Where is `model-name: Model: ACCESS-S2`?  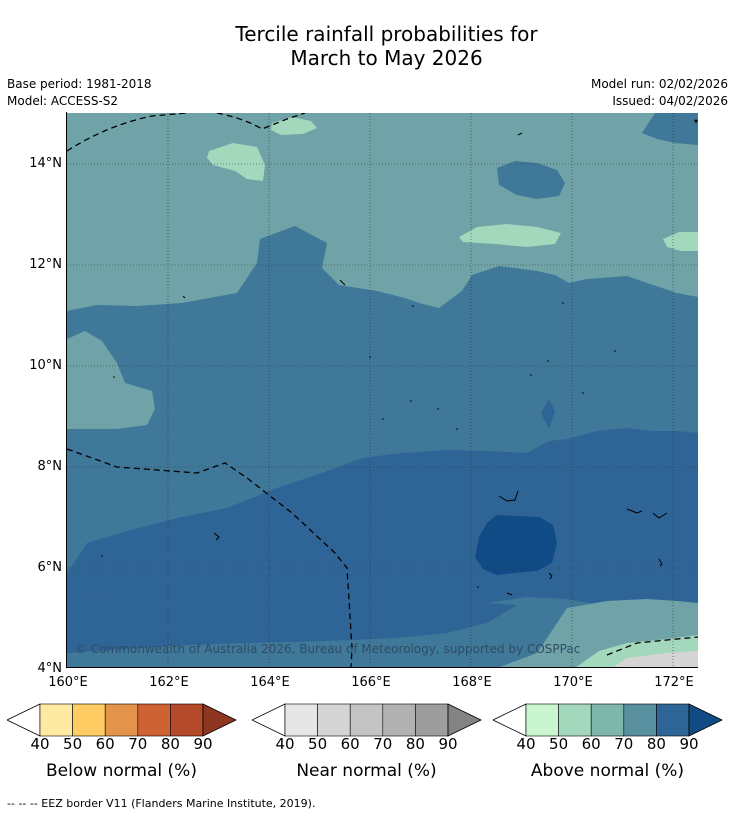
model-name: Model: ACCESS-S2 is located at coordinates (63, 101).